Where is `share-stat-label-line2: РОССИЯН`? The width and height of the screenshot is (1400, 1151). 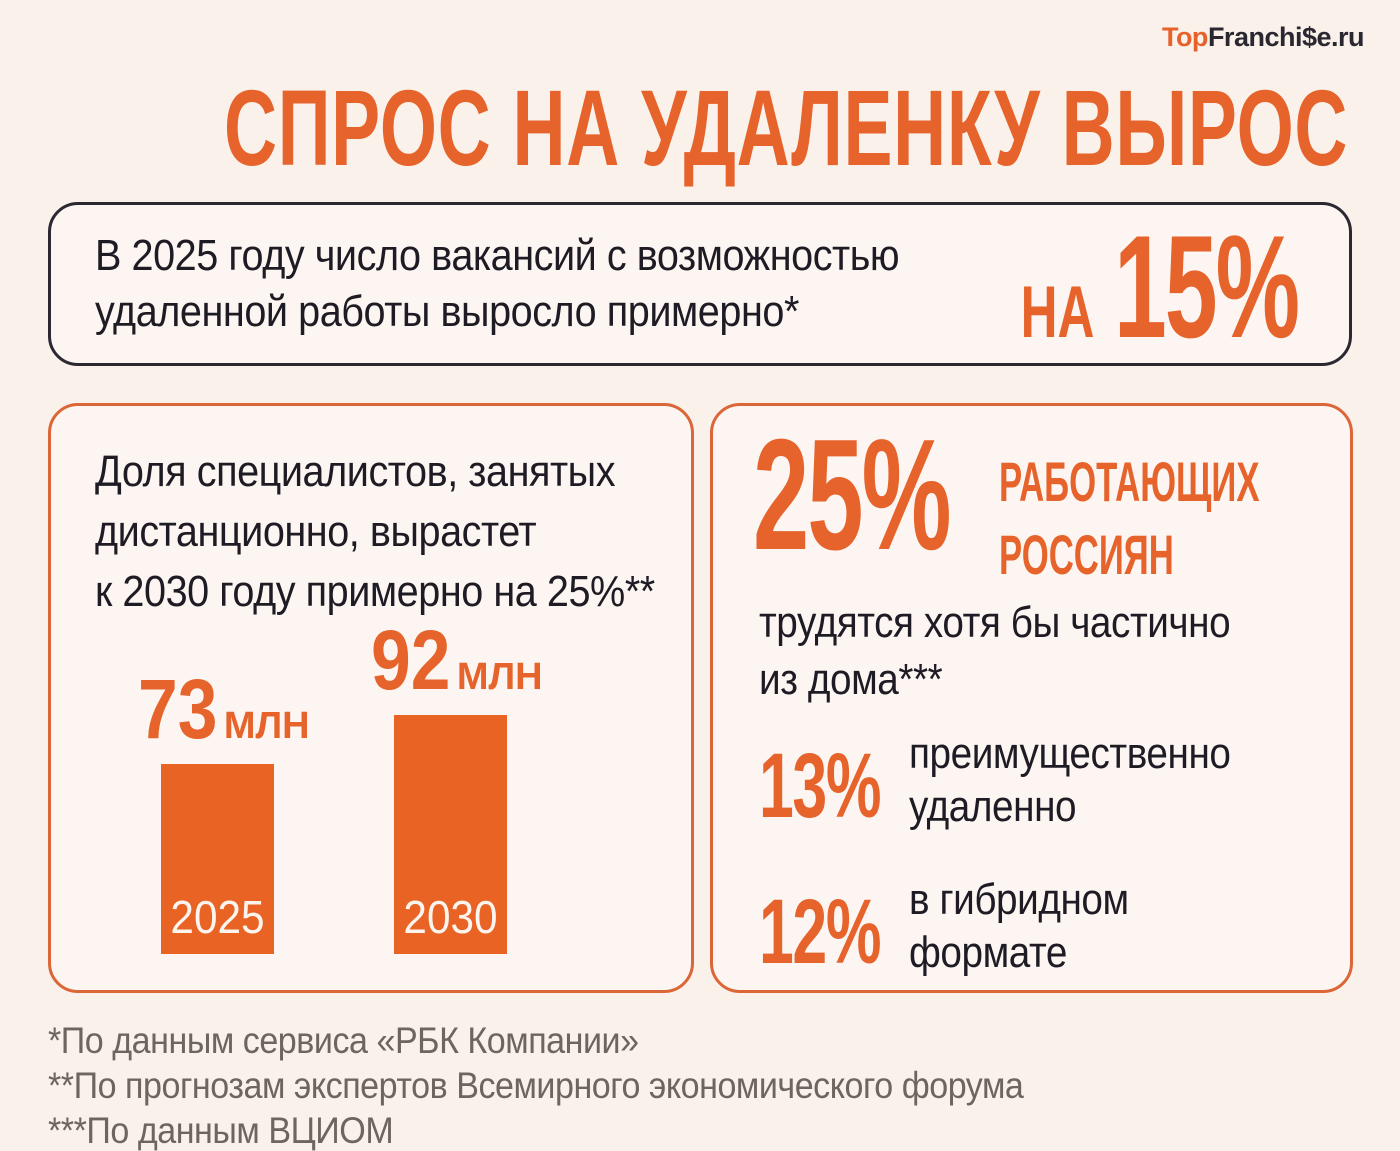
share-stat-label-line2: РОССИЯН is located at coordinates (1086, 554).